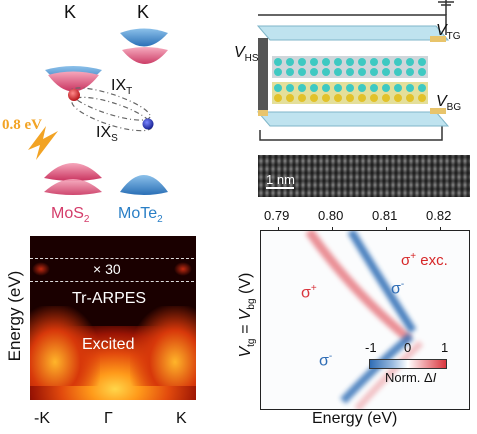 This screenshot has width=477, height=434. Describe the element at coordinates (163, 346) in the screenshot. I see `arpes-glow-right` at that location.